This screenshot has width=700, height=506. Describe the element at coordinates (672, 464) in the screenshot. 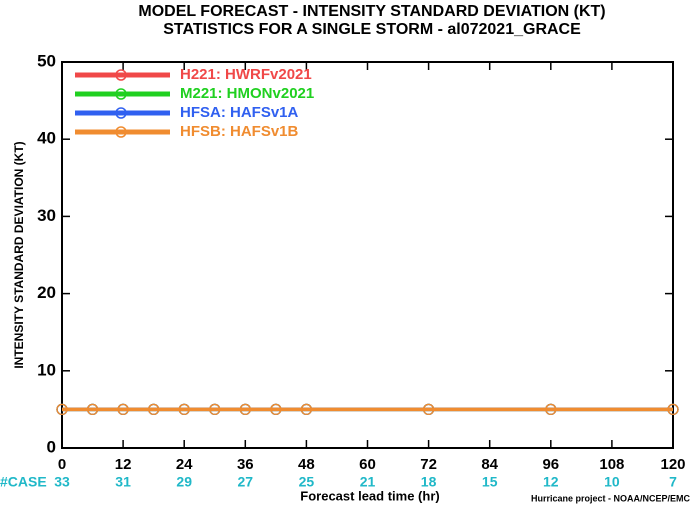

I see `x-tick-label: 120` at that location.